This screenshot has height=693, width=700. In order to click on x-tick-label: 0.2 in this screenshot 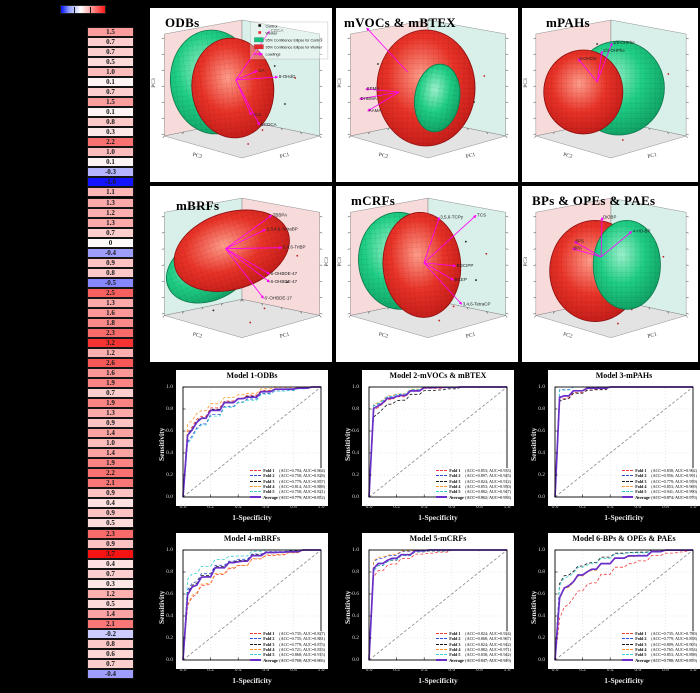, I will do `click(397, 507)`.